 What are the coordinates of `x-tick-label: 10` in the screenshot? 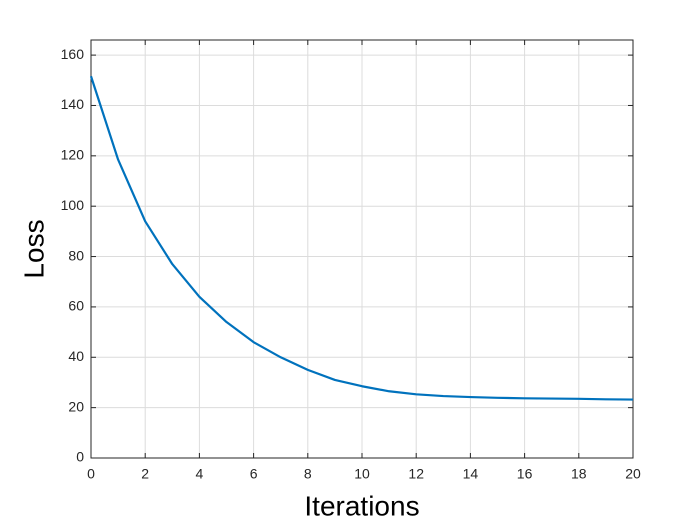 It's located at (362, 474).